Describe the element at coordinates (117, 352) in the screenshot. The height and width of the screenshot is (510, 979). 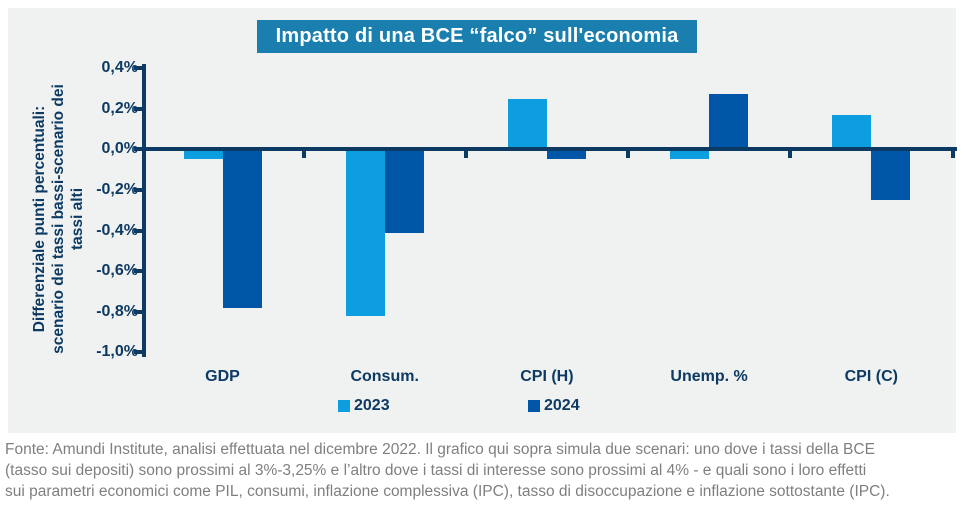
I see `y-tick-label: -1,0%` at that location.